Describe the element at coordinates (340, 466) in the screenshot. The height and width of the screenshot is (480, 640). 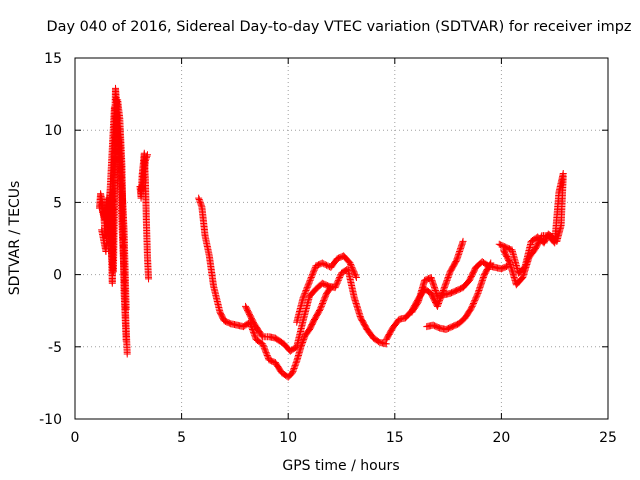
I see `x-axis-label: GPS time / hours` at that location.